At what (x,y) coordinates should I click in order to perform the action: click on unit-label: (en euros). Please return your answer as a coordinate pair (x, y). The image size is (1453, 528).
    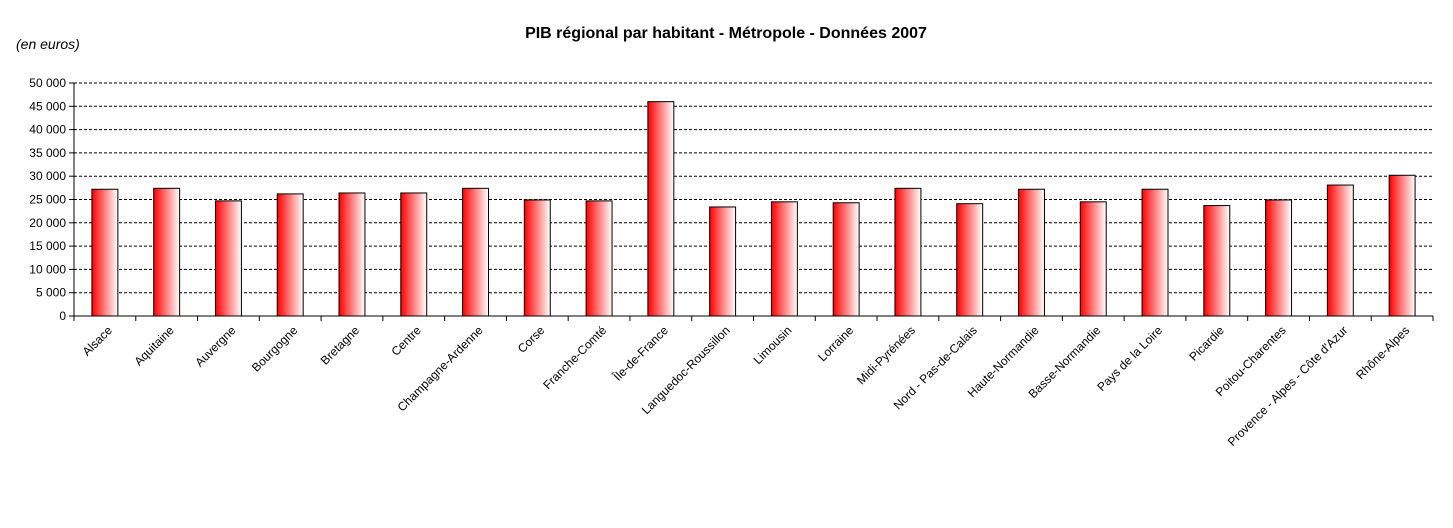
    Looking at the image, I should click on (48, 44).